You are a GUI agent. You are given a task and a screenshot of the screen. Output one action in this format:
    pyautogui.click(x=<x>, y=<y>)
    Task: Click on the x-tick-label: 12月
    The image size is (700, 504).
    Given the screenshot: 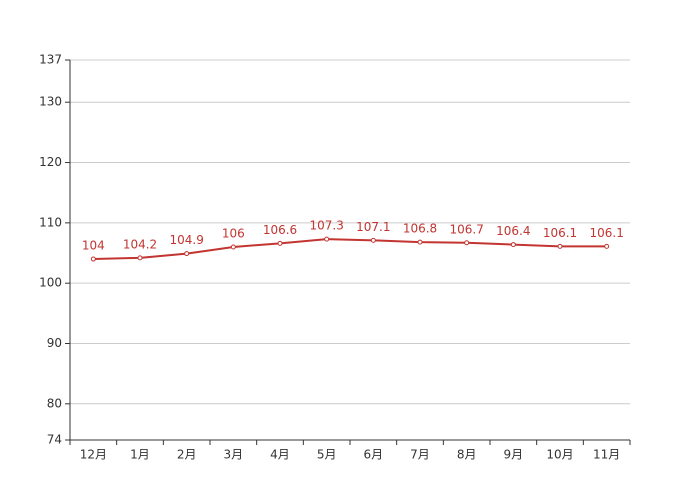 What is the action you would take?
    pyautogui.click(x=93, y=455)
    